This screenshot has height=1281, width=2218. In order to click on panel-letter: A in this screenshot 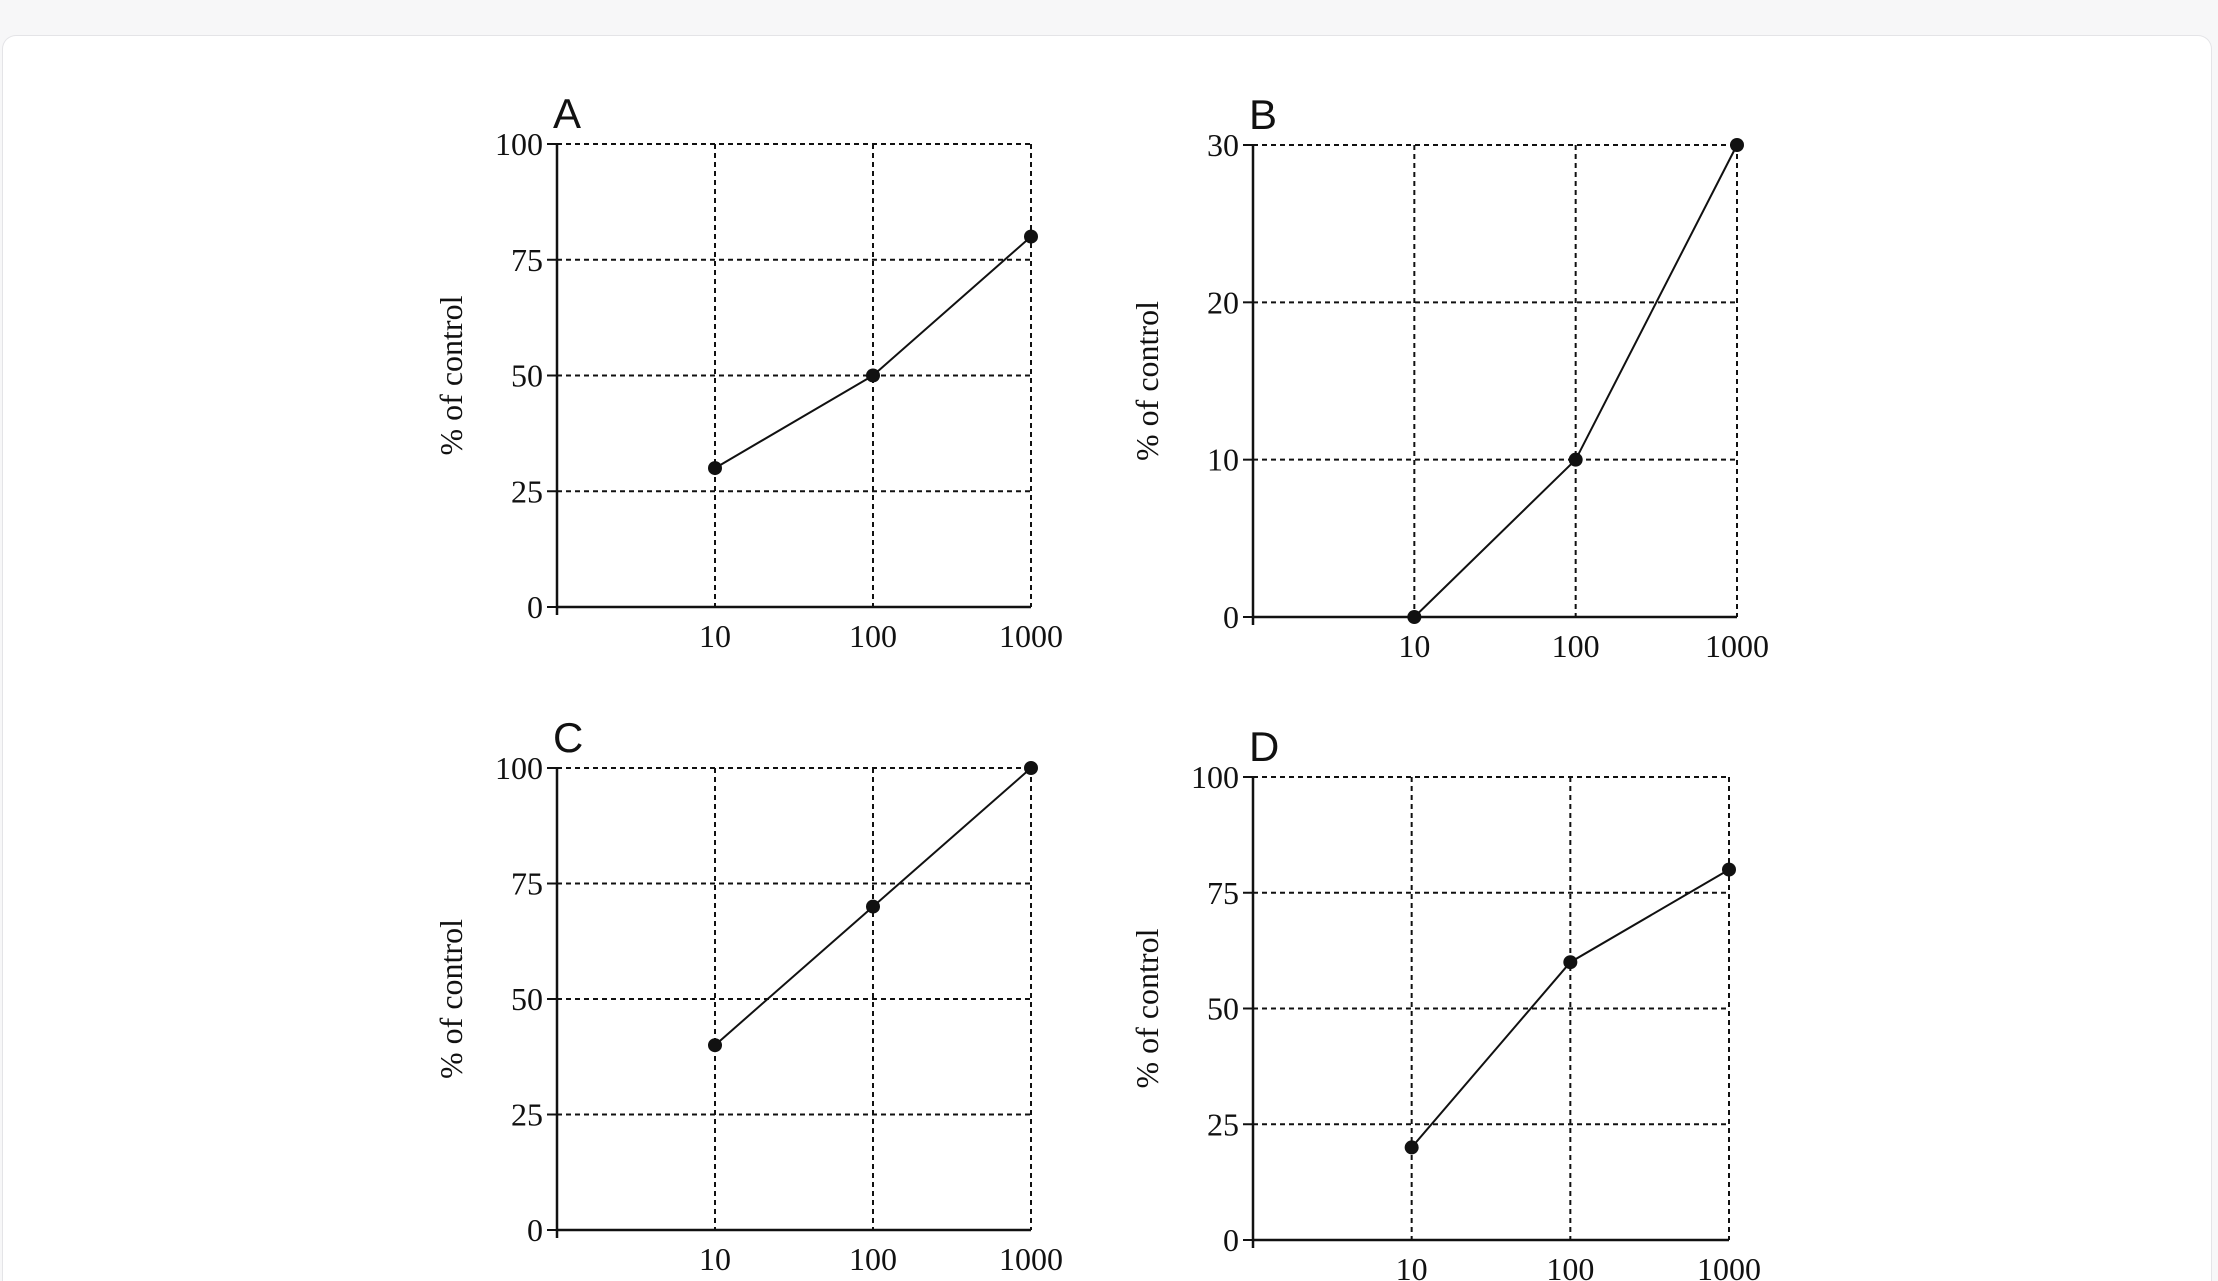, I will do `click(567, 113)`.